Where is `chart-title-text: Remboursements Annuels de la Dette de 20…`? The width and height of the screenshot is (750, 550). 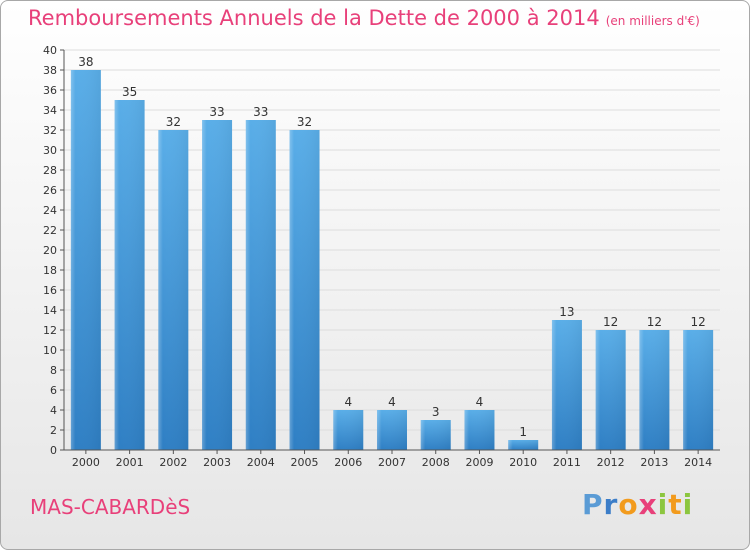
chart-title-text: Remboursements Annuels de la Dette de 20… is located at coordinates (314, 18).